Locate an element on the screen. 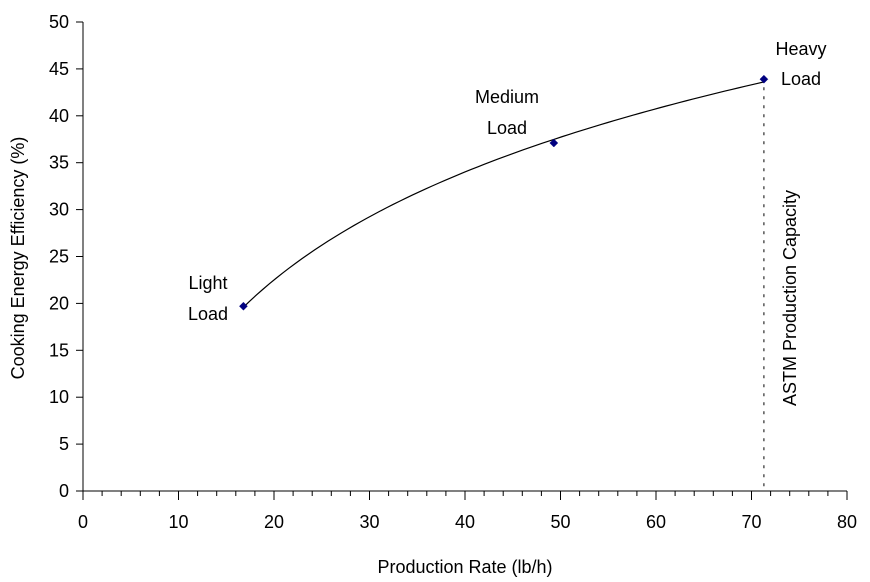  y-tick-label: 30 is located at coordinates (59, 210).